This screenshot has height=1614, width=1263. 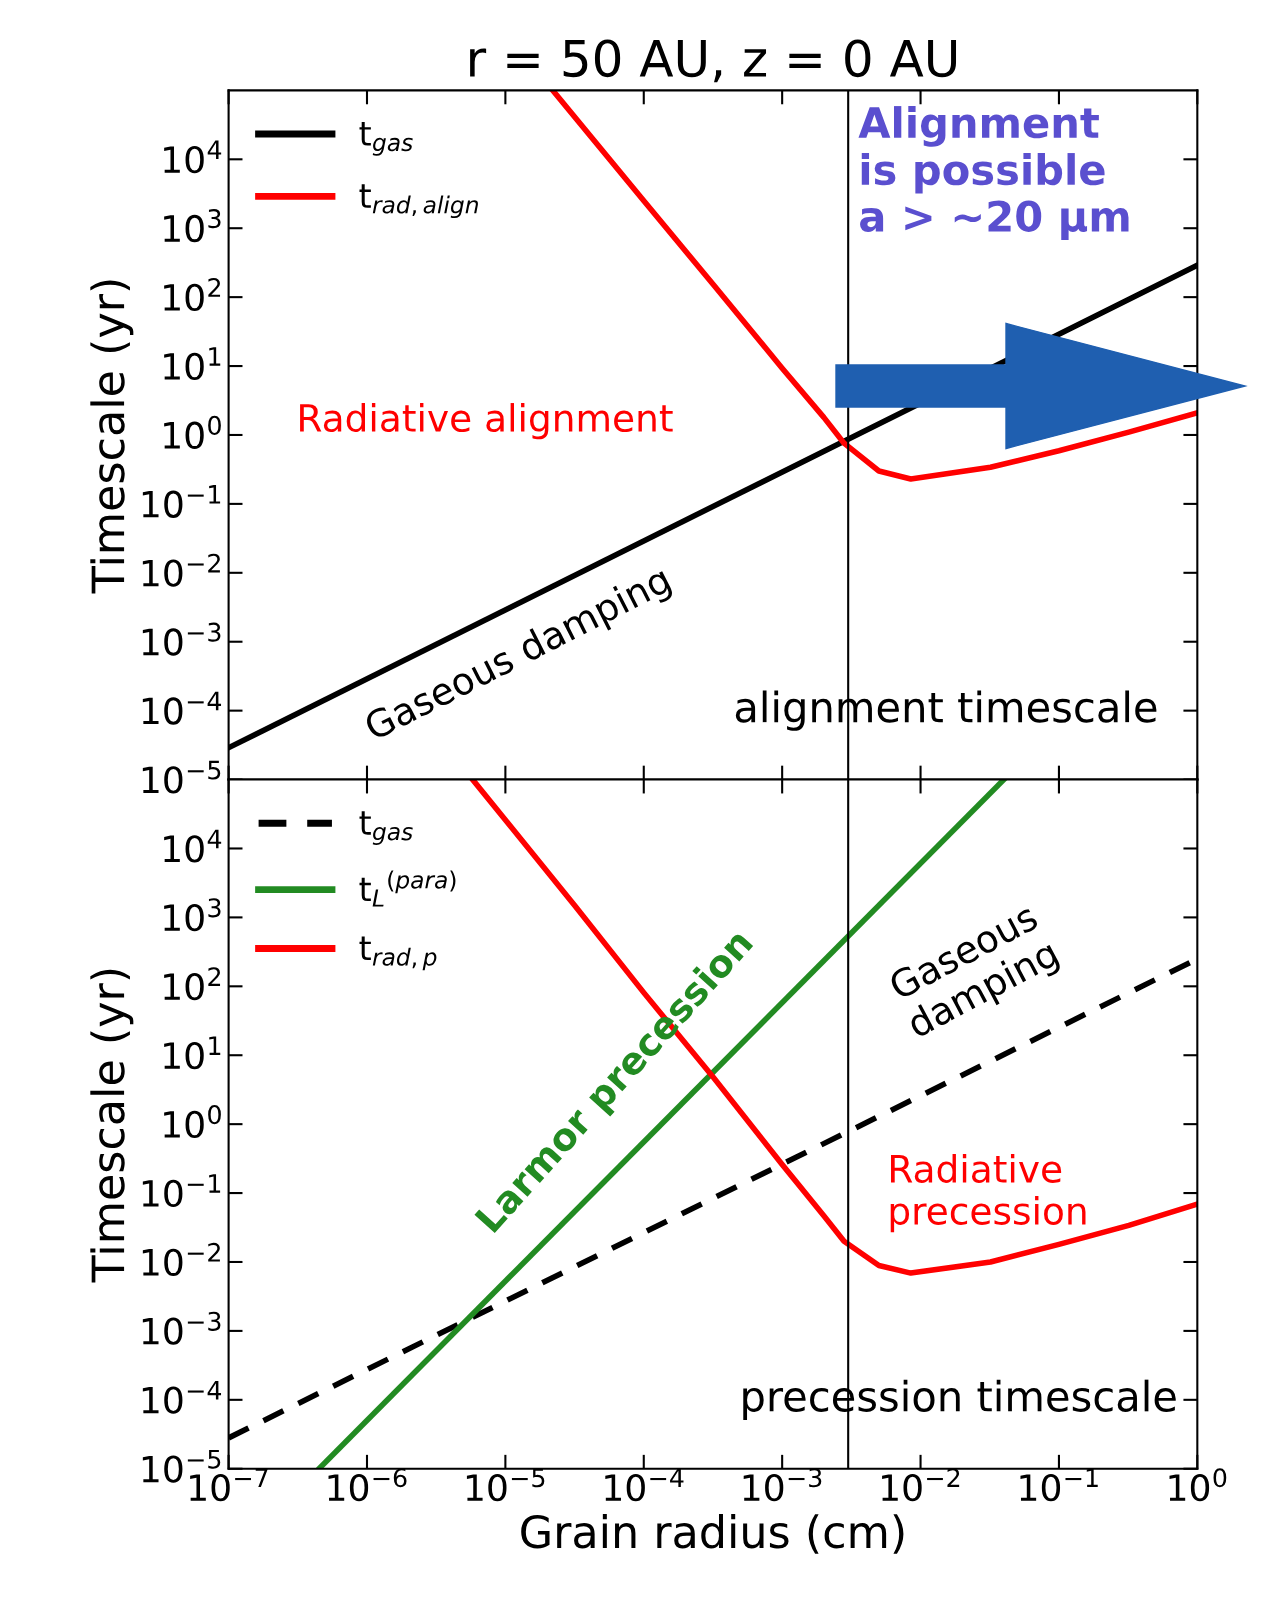 I want to click on annotation: Radiative precession, so click(x=988, y=1193).